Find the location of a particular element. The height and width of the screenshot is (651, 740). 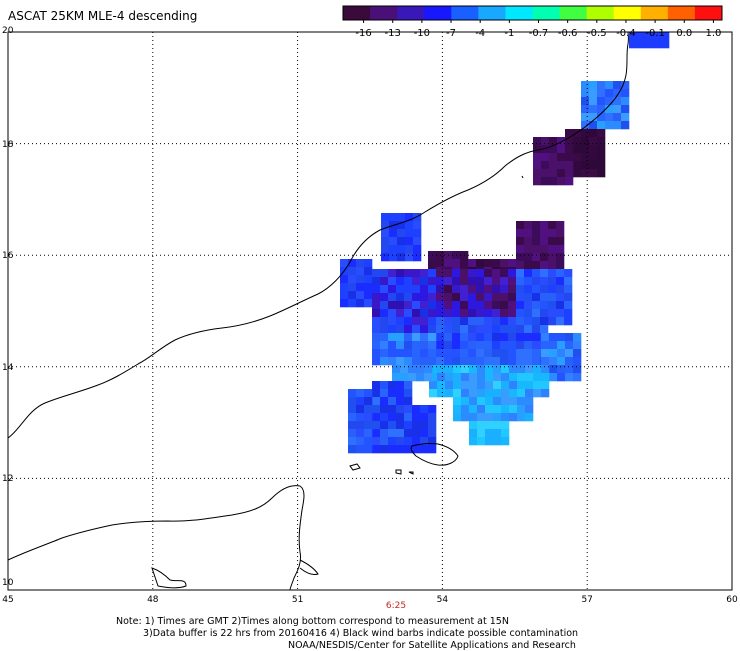

colorbar-segment is located at coordinates (627, 13).